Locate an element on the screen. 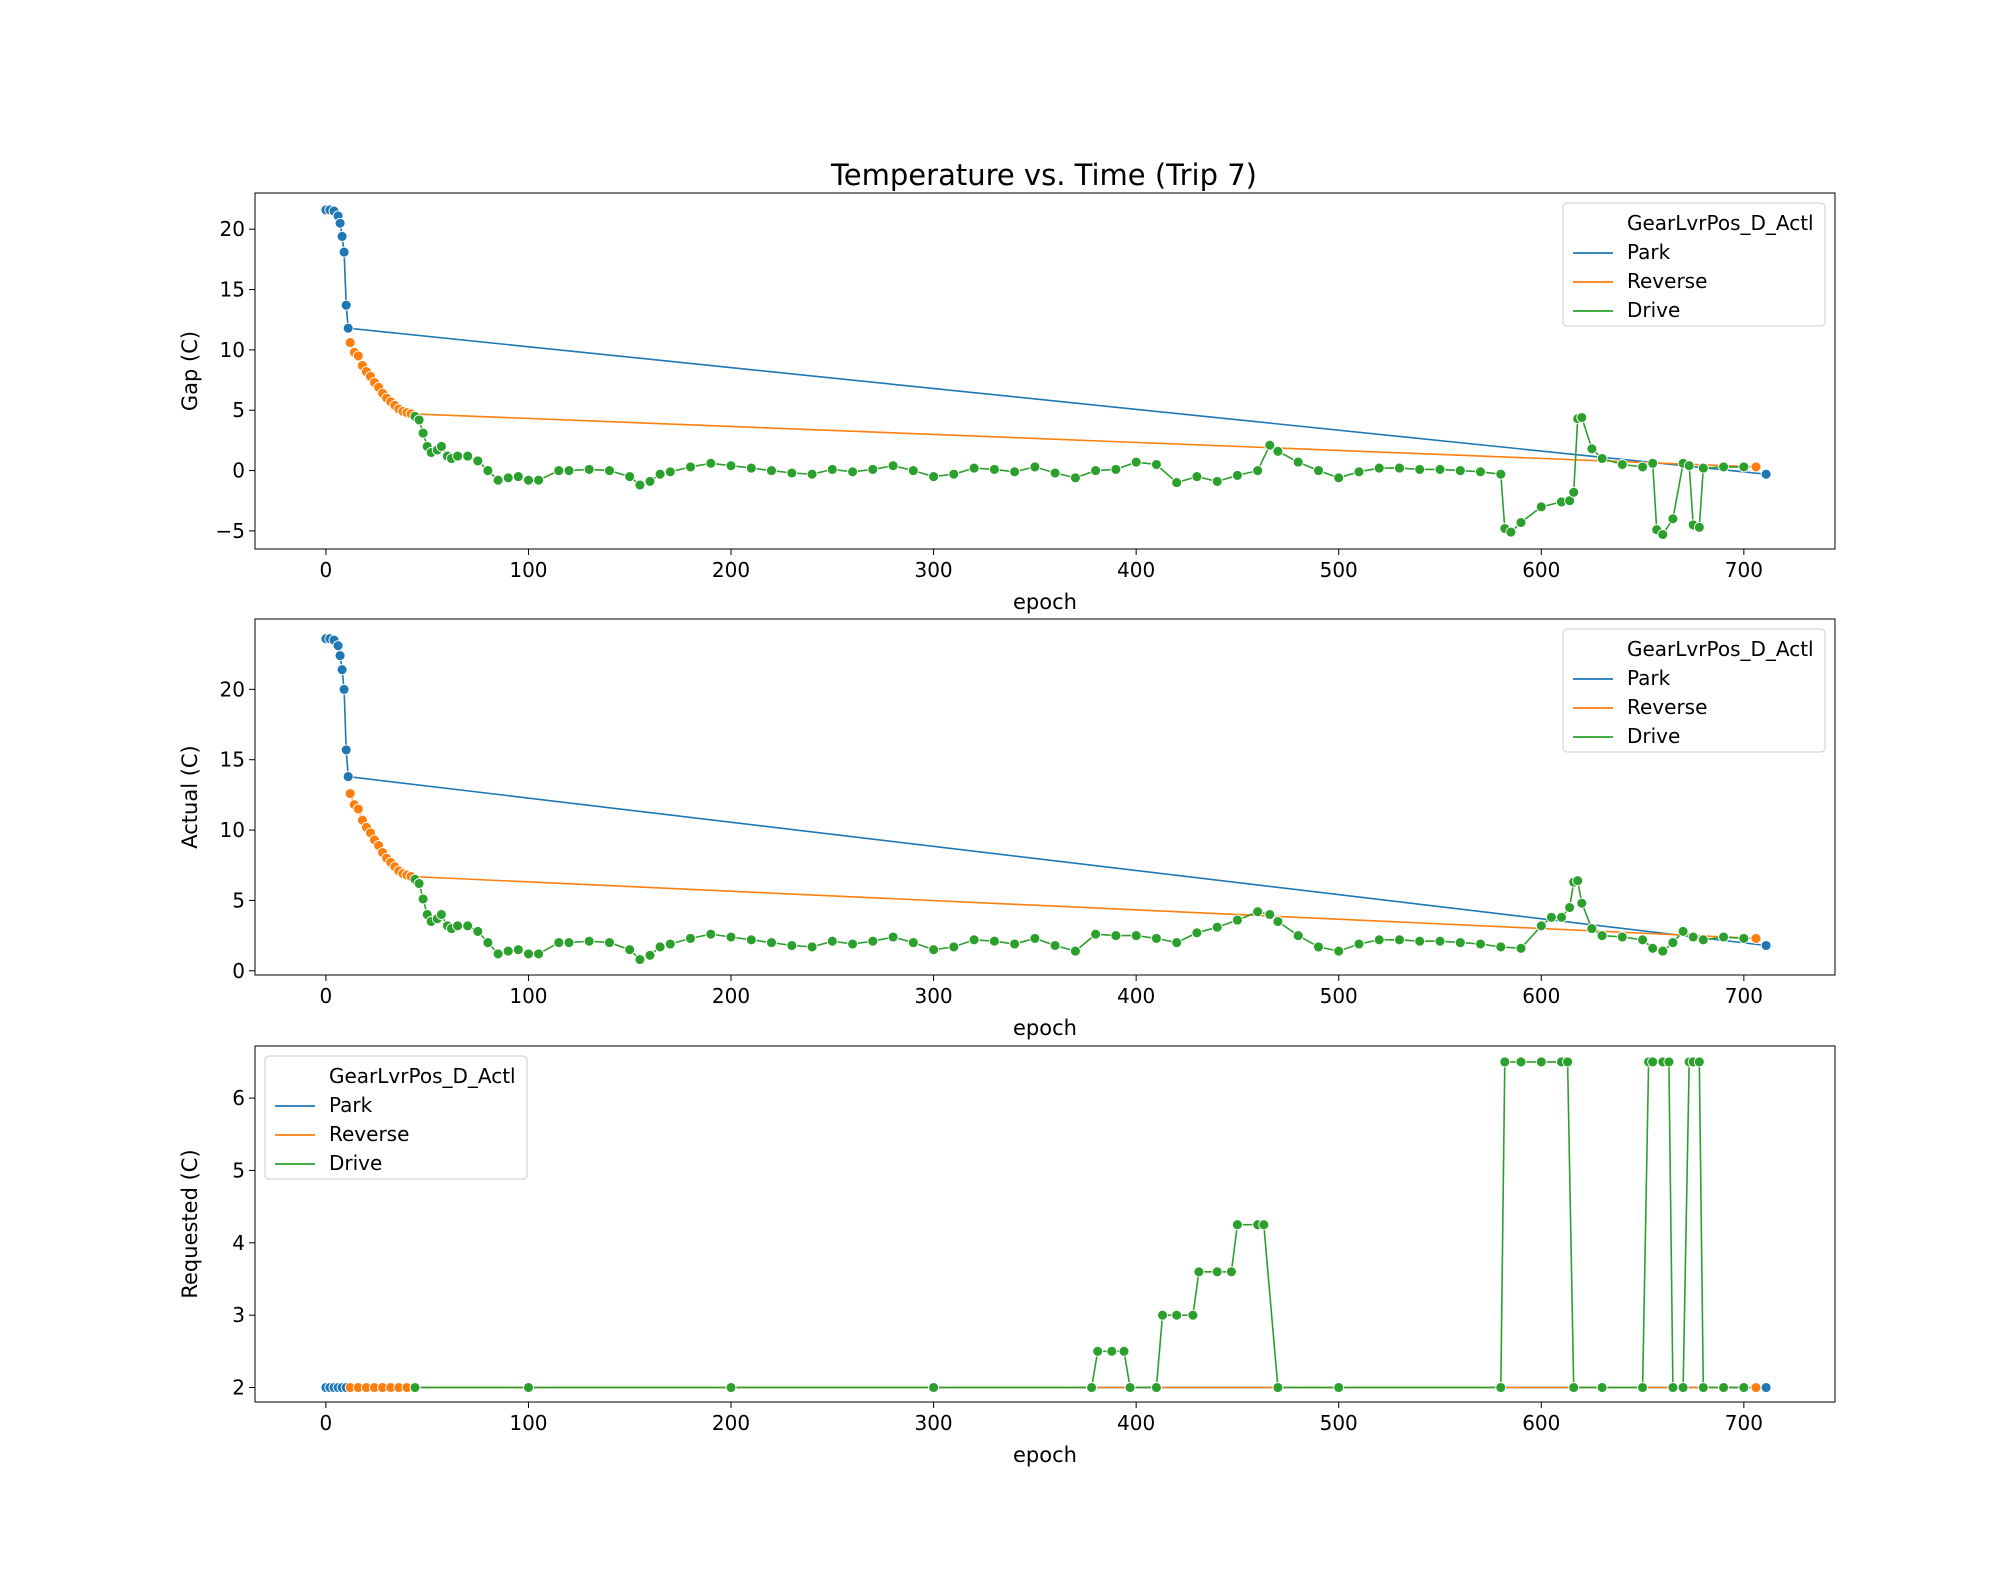 Image resolution: width=2016 pixels, height=1584 pixels. x-tick-label: 200 is located at coordinates (731, 996).